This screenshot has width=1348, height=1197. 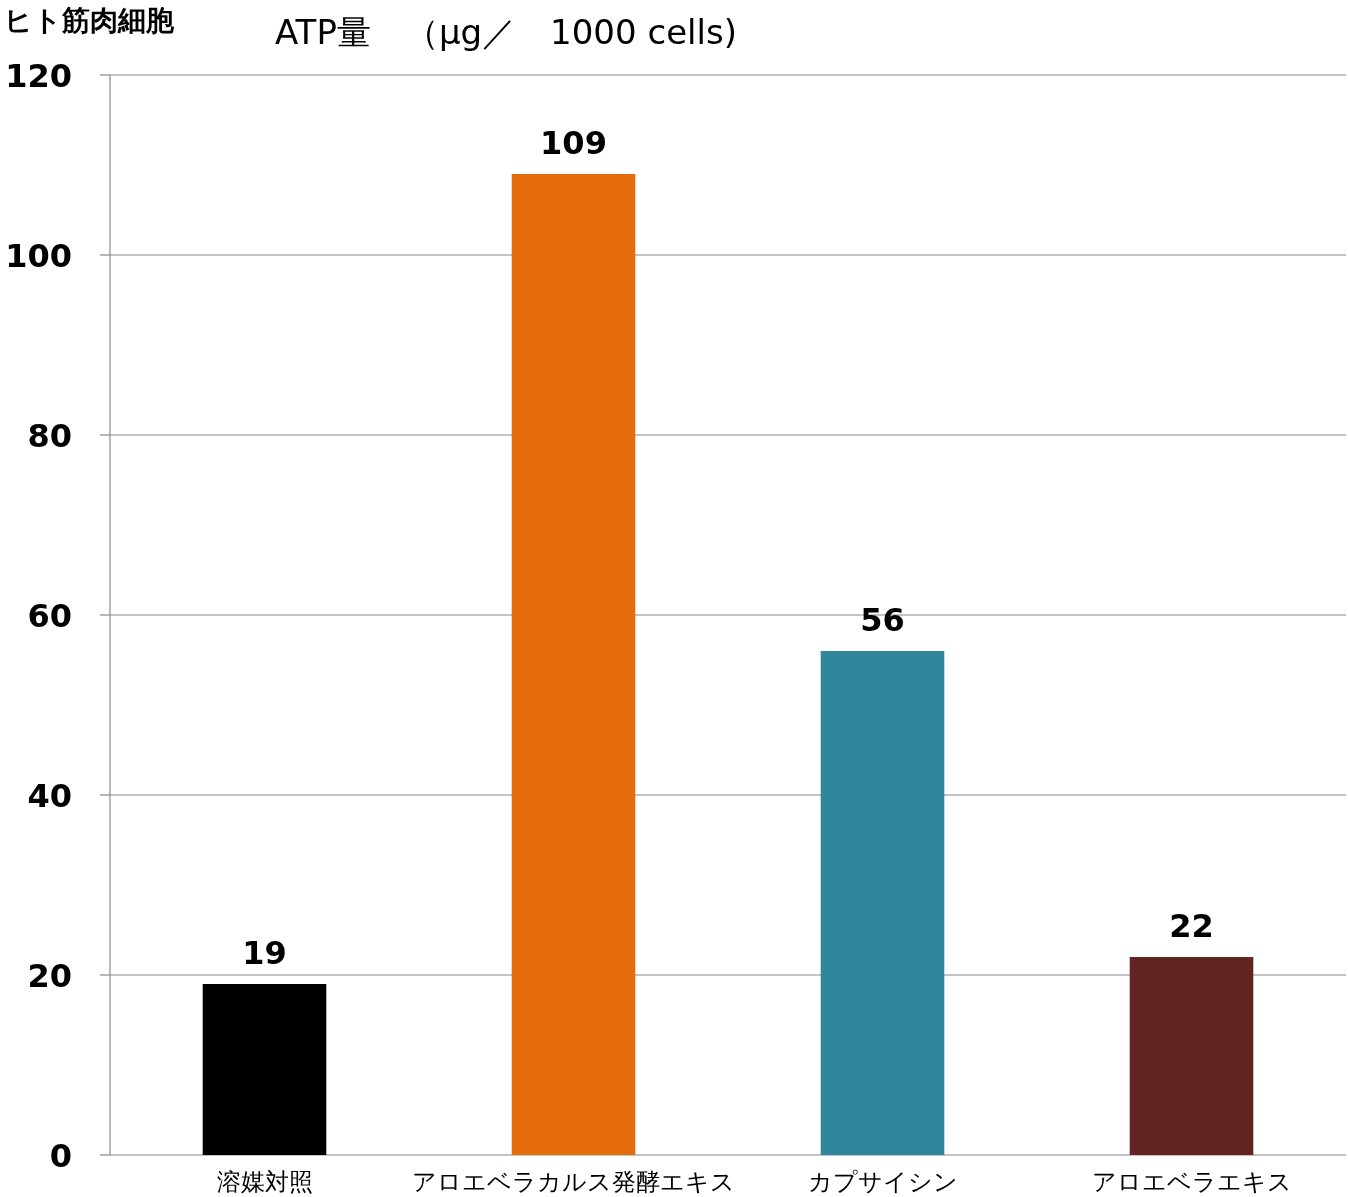 What do you see at coordinates (264, 953) in the screenshot?
I see `data-label: 19` at bounding box center [264, 953].